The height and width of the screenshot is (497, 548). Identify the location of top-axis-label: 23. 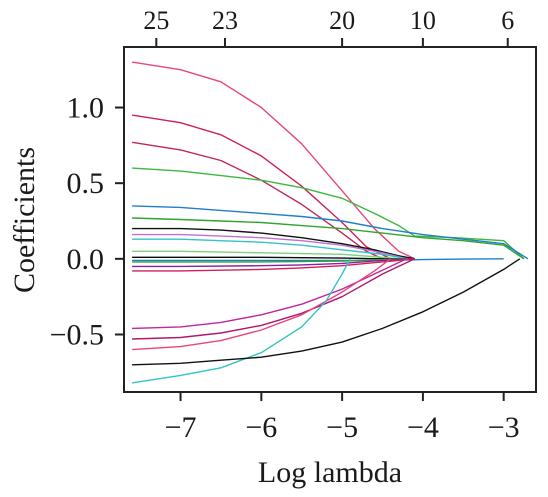
(225, 20).